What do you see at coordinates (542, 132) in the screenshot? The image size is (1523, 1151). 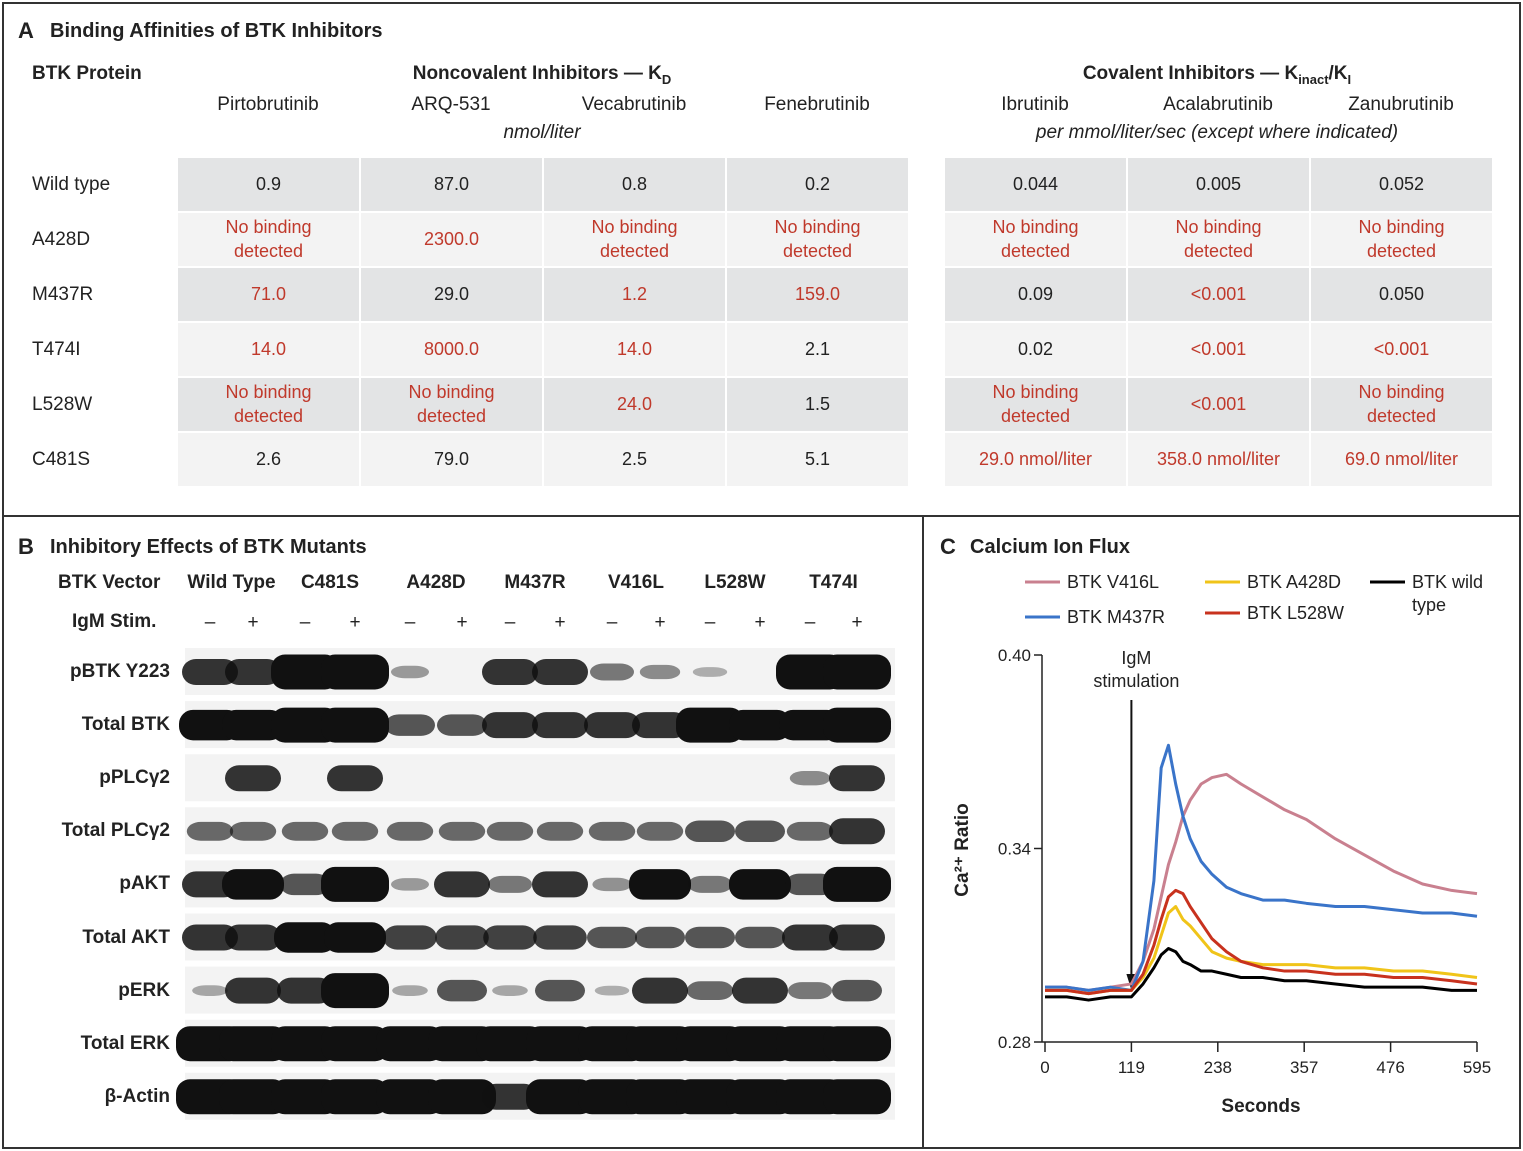 I see `units: nmol/liter` at bounding box center [542, 132].